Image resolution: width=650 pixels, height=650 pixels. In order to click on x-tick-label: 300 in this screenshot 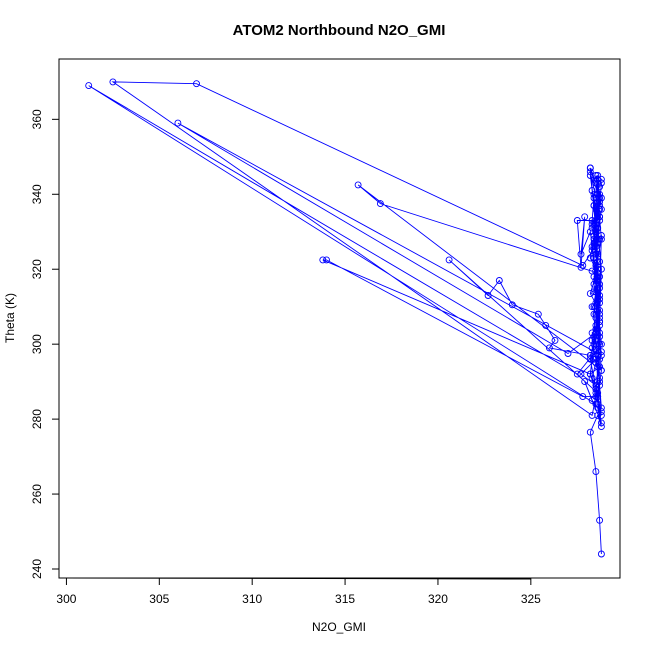, I will do `click(66, 599)`.